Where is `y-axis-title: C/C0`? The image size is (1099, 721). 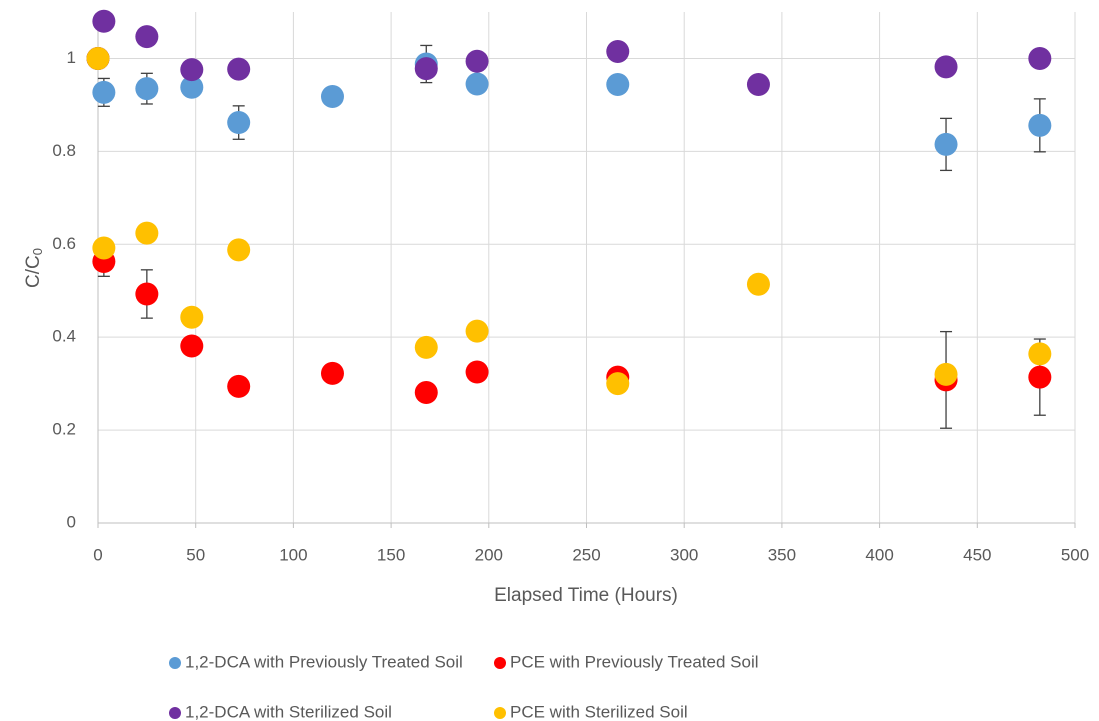
y-axis-title: C/C0 is located at coordinates (34, 268).